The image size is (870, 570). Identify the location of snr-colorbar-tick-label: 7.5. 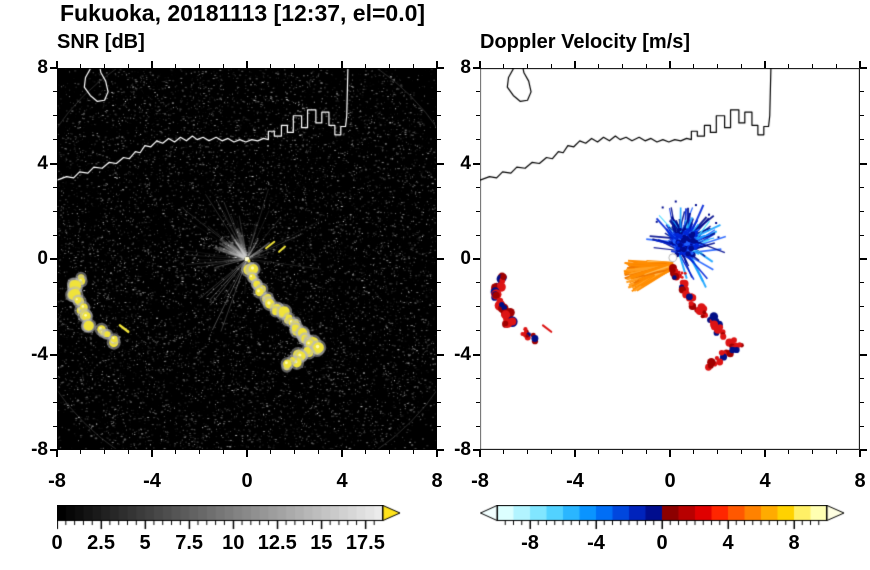
(189, 543).